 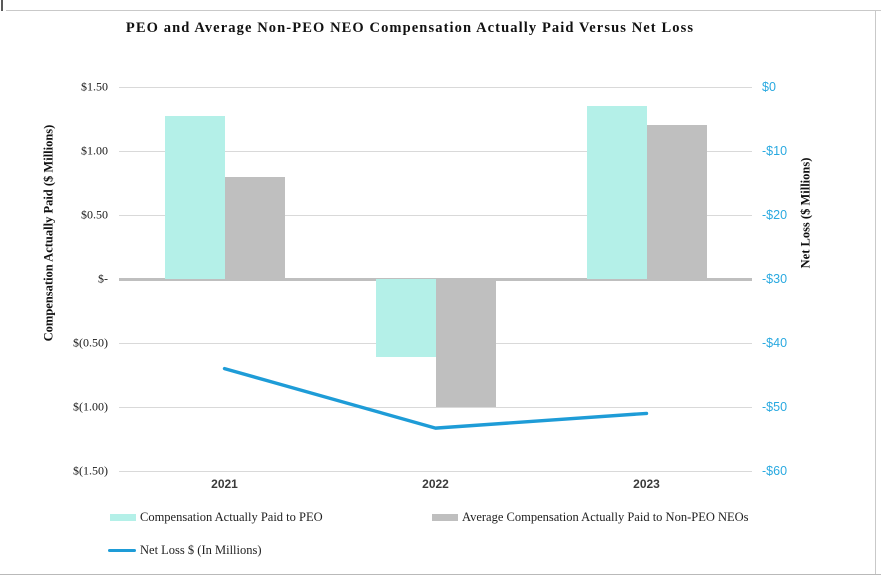 What do you see at coordinates (646, 484) in the screenshot?
I see `x-axis-label-2023: 2023` at bounding box center [646, 484].